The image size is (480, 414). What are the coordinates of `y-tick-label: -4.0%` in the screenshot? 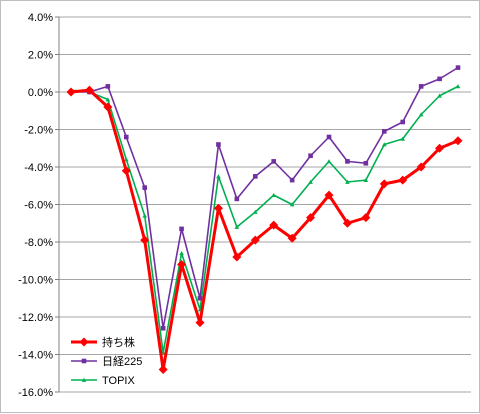 It's located at (38, 168).